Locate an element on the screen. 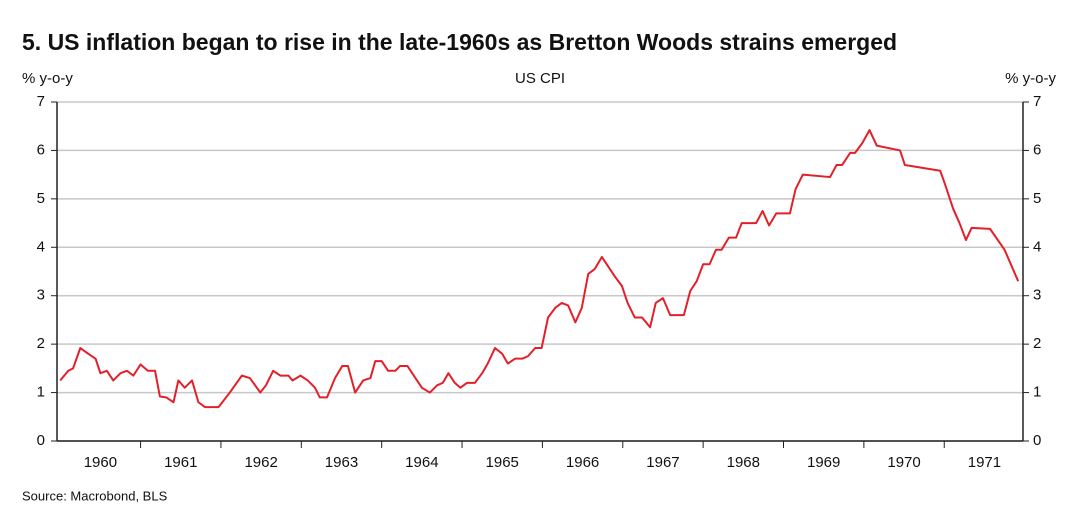  y-tick-label: 1 is located at coordinates (41, 392).